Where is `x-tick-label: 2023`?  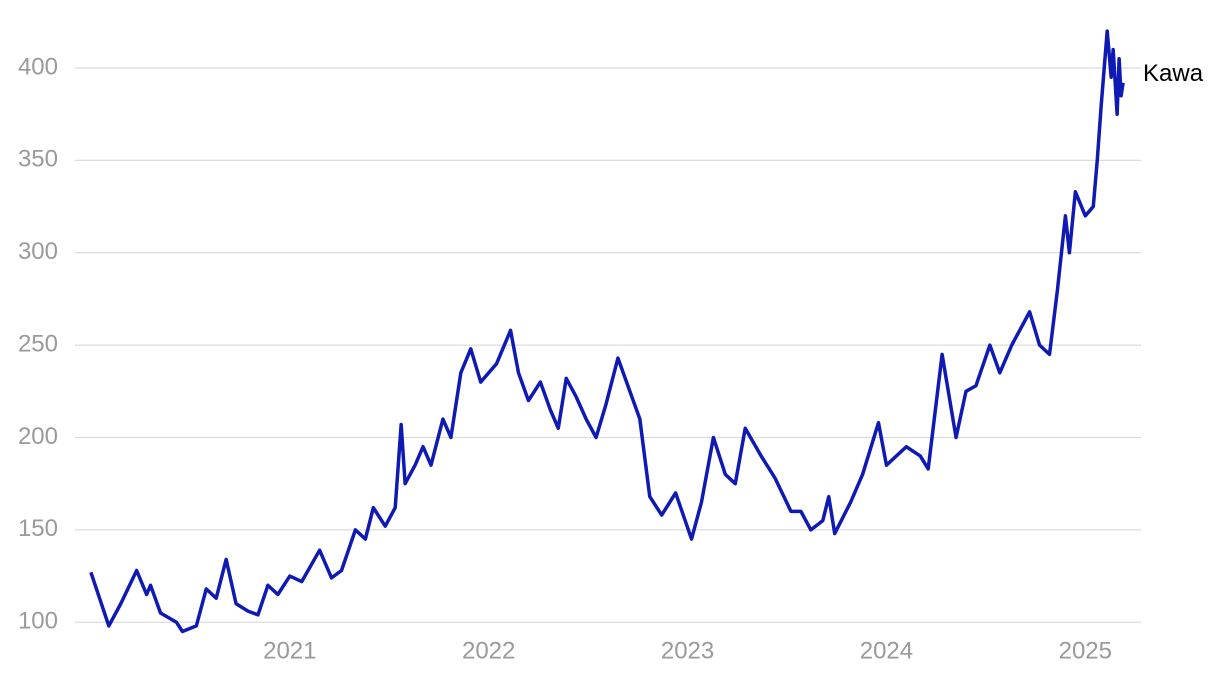 x-tick-label: 2023 is located at coordinates (687, 650).